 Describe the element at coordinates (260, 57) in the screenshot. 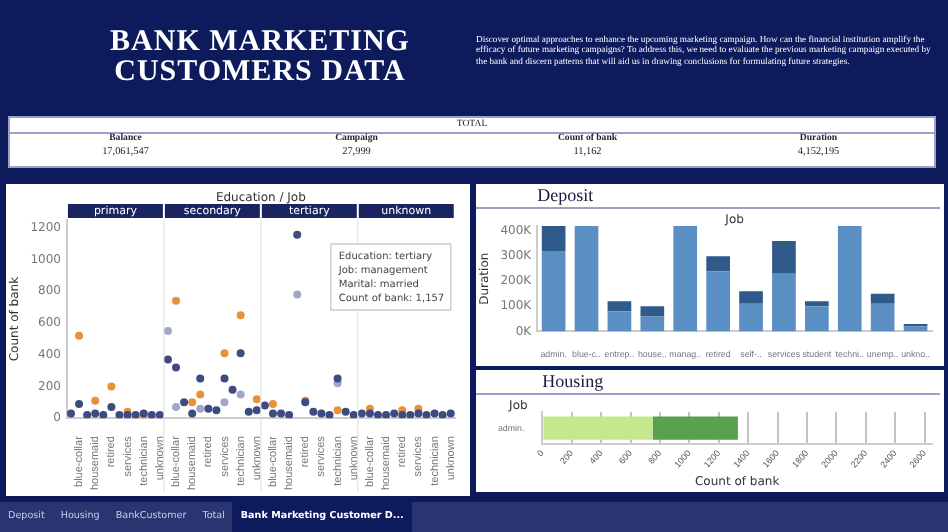

I see `text: BANK MARKETING CUSTOMERS DATA` at that location.